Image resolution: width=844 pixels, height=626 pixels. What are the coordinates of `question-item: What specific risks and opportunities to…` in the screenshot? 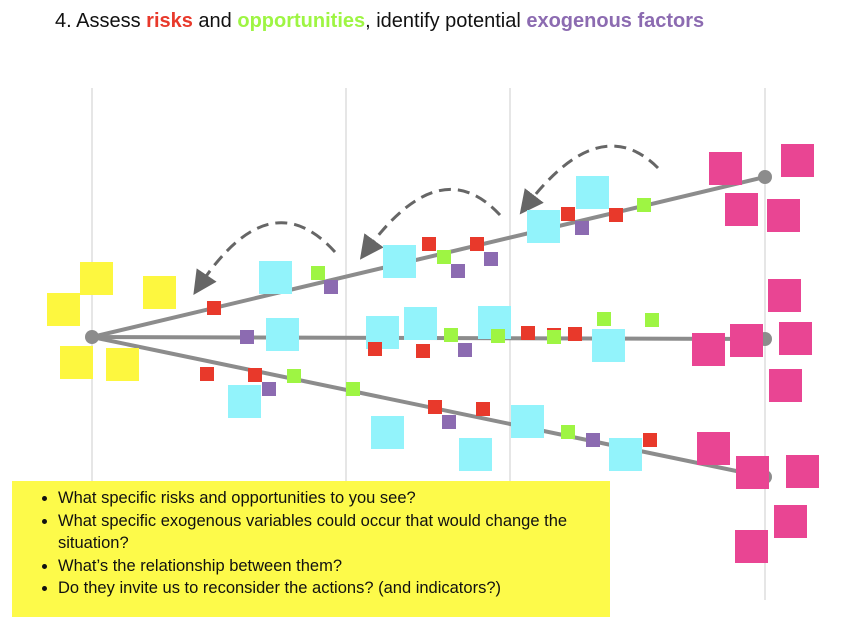 It's located at (329, 498).